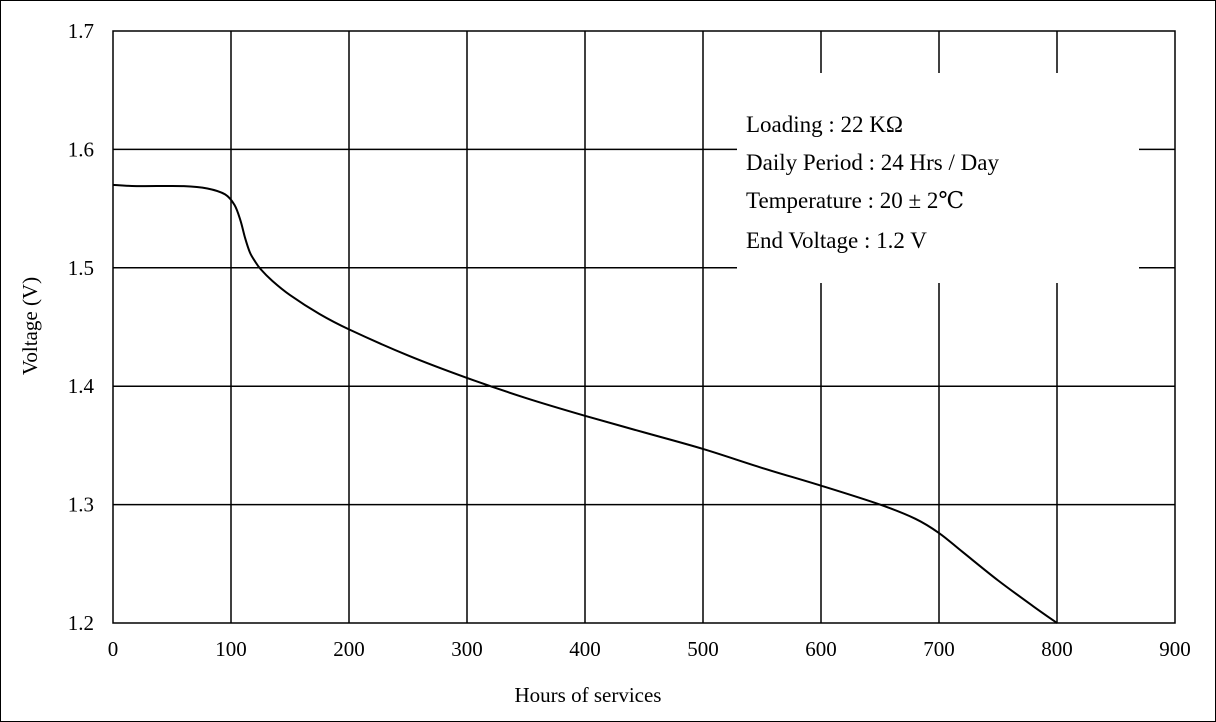 The width and height of the screenshot is (1216, 722). What do you see at coordinates (824, 124) in the screenshot?
I see `annotation-loading: Loading : 22 KΩ` at bounding box center [824, 124].